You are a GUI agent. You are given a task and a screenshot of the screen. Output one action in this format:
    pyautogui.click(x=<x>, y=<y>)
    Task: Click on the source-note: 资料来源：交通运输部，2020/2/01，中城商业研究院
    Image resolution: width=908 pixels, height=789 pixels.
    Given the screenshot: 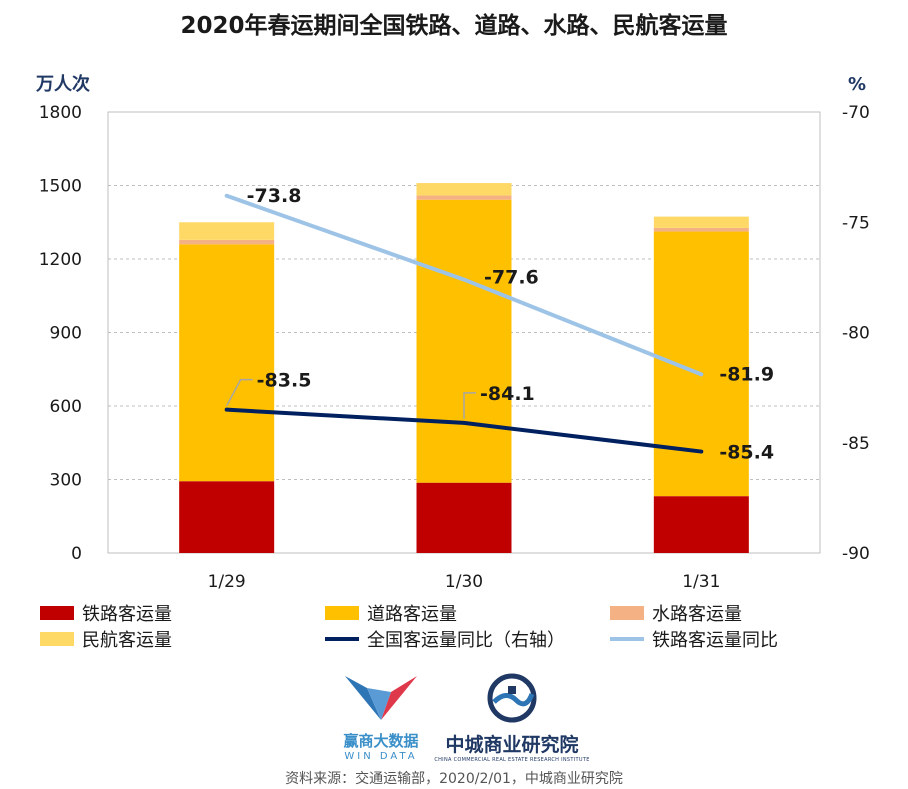 What is the action you would take?
    pyautogui.click(x=454, y=779)
    